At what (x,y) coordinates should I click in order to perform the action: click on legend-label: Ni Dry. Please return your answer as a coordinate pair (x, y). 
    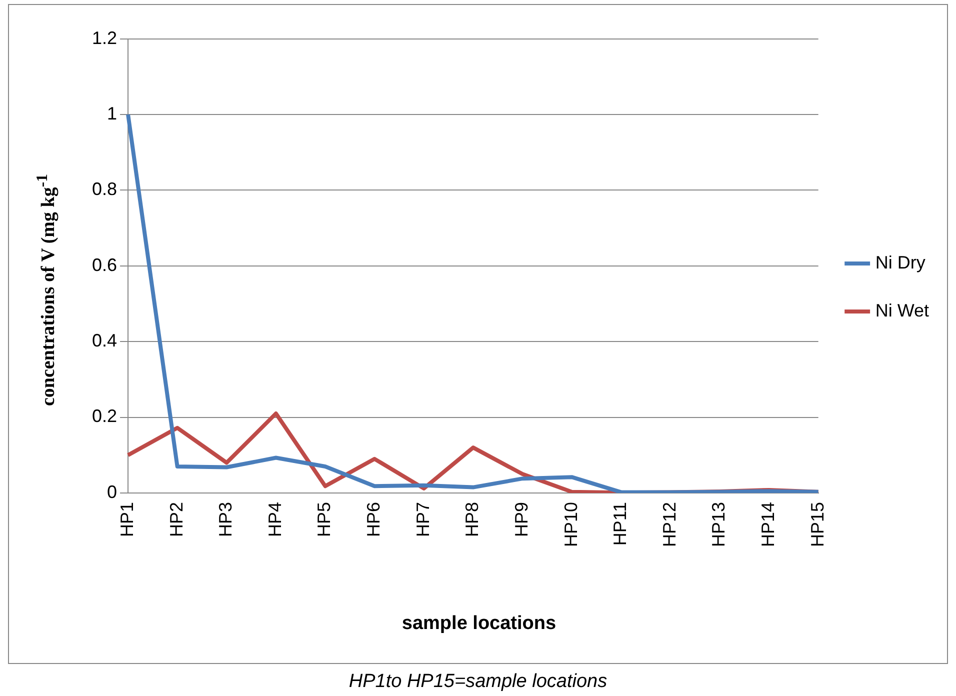
    Looking at the image, I should click on (900, 262).